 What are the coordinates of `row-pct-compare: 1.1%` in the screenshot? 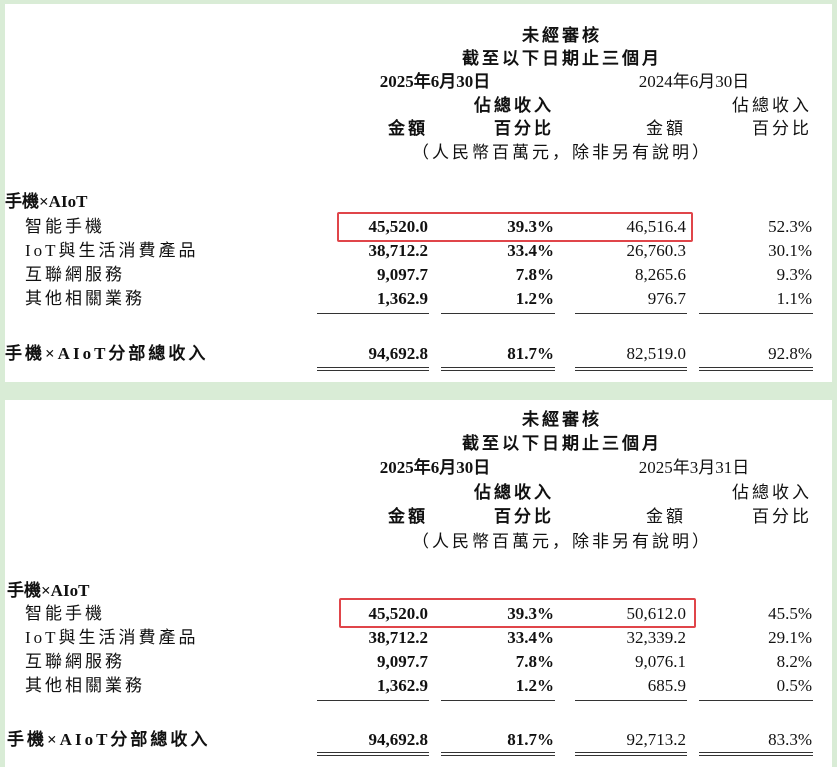 It's located at (794, 298).